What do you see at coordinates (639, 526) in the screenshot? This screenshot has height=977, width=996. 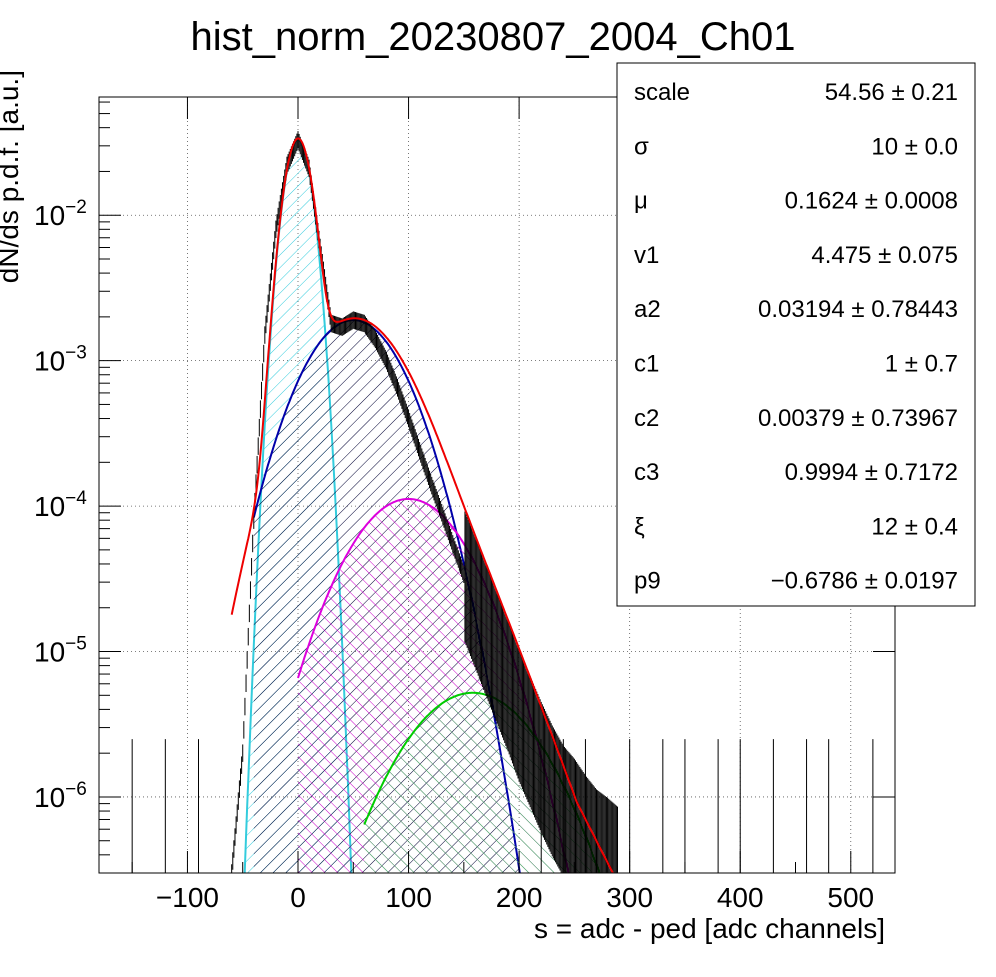 I see `stats-label: ξ` at bounding box center [639, 526].